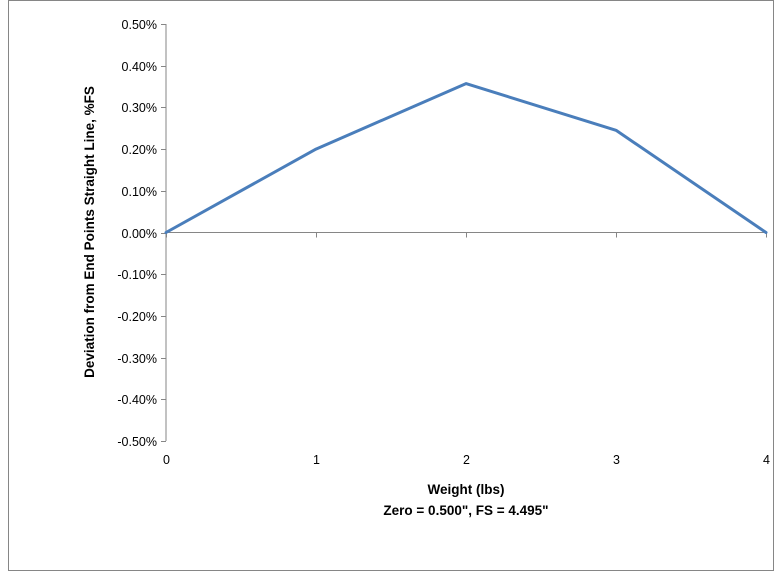  What do you see at coordinates (466, 489) in the screenshot?
I see `x-axis-title: Weight (lbs)` at bounding box center [466, 489].